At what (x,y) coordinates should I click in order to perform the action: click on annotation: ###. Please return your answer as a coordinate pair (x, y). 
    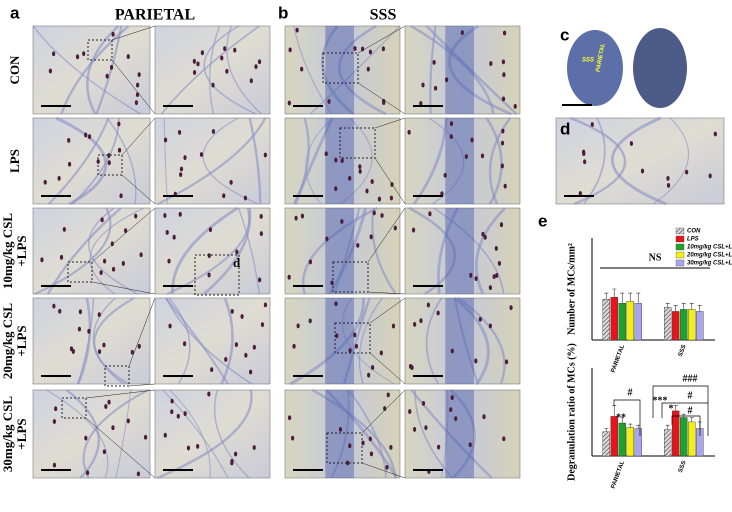
    Looking at the image, I should click on (690, 378).